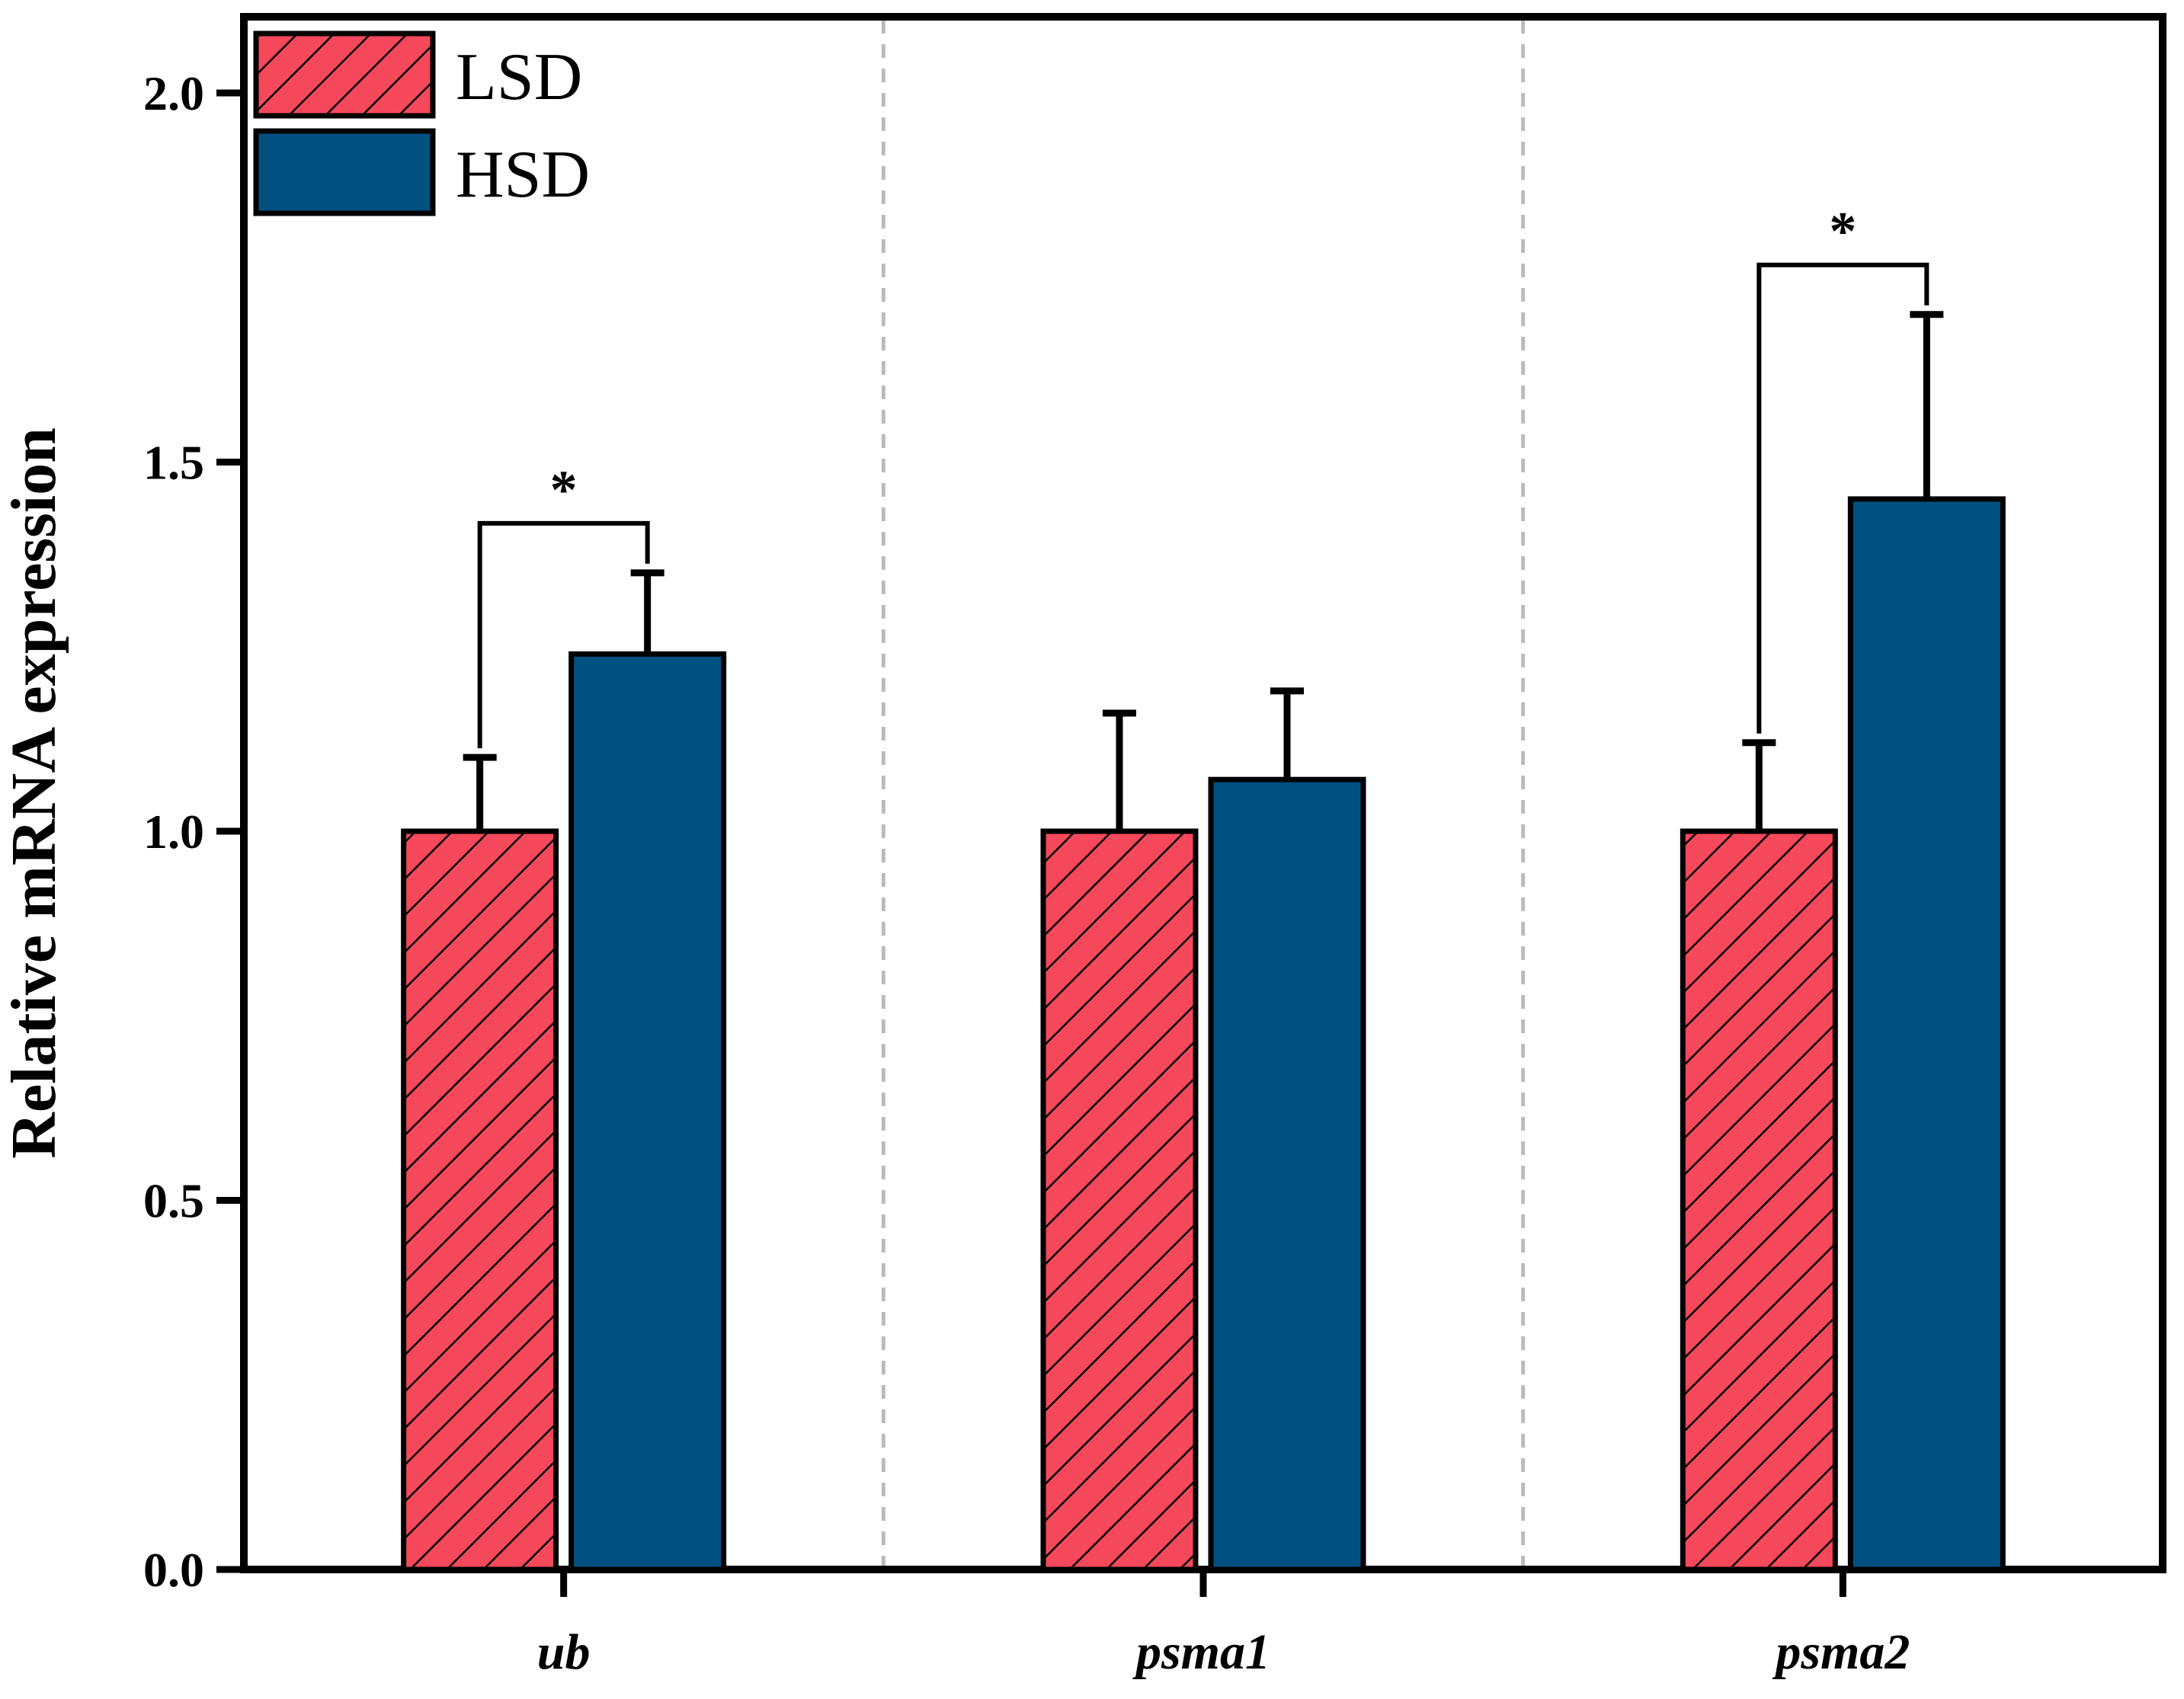  Describe the element at coordinates (173, 463) in the screenshot. I see `y-tick-label: 1.5` at that location.